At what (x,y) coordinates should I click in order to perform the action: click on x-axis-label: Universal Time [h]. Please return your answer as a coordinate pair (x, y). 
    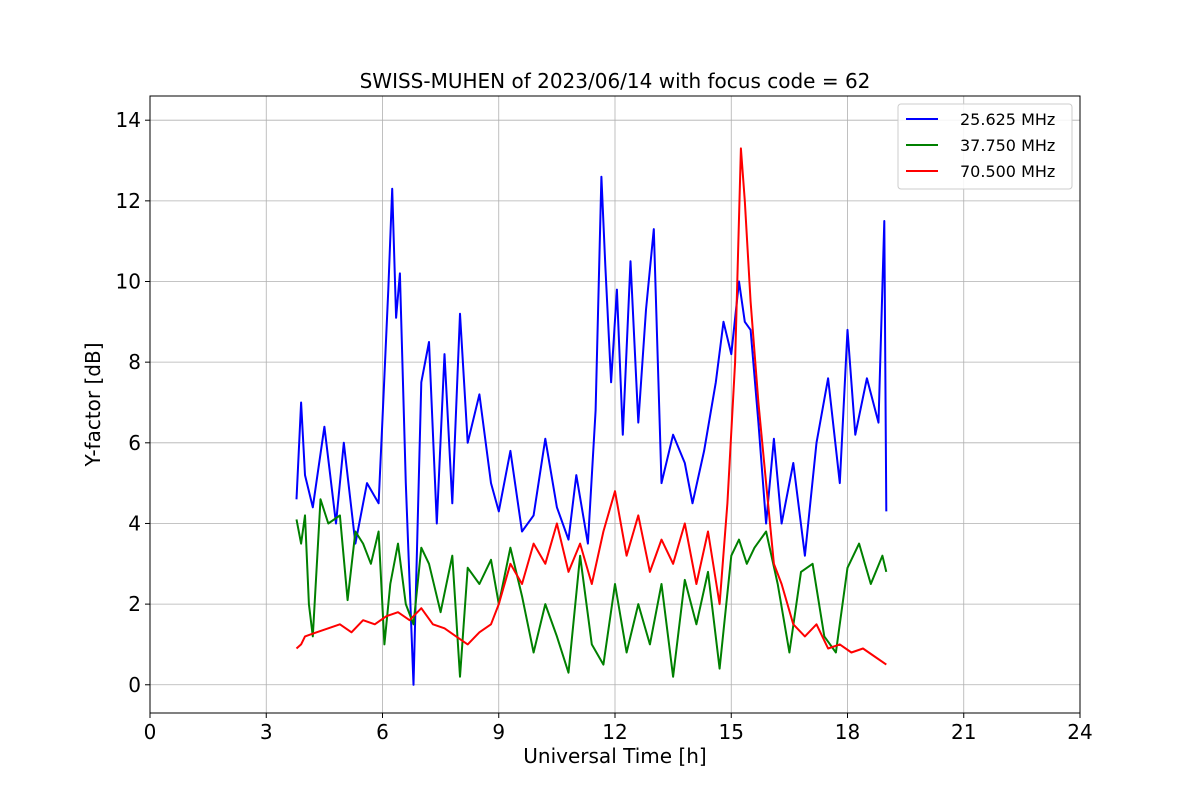
    Looking at the image, I should click on (614, 756).